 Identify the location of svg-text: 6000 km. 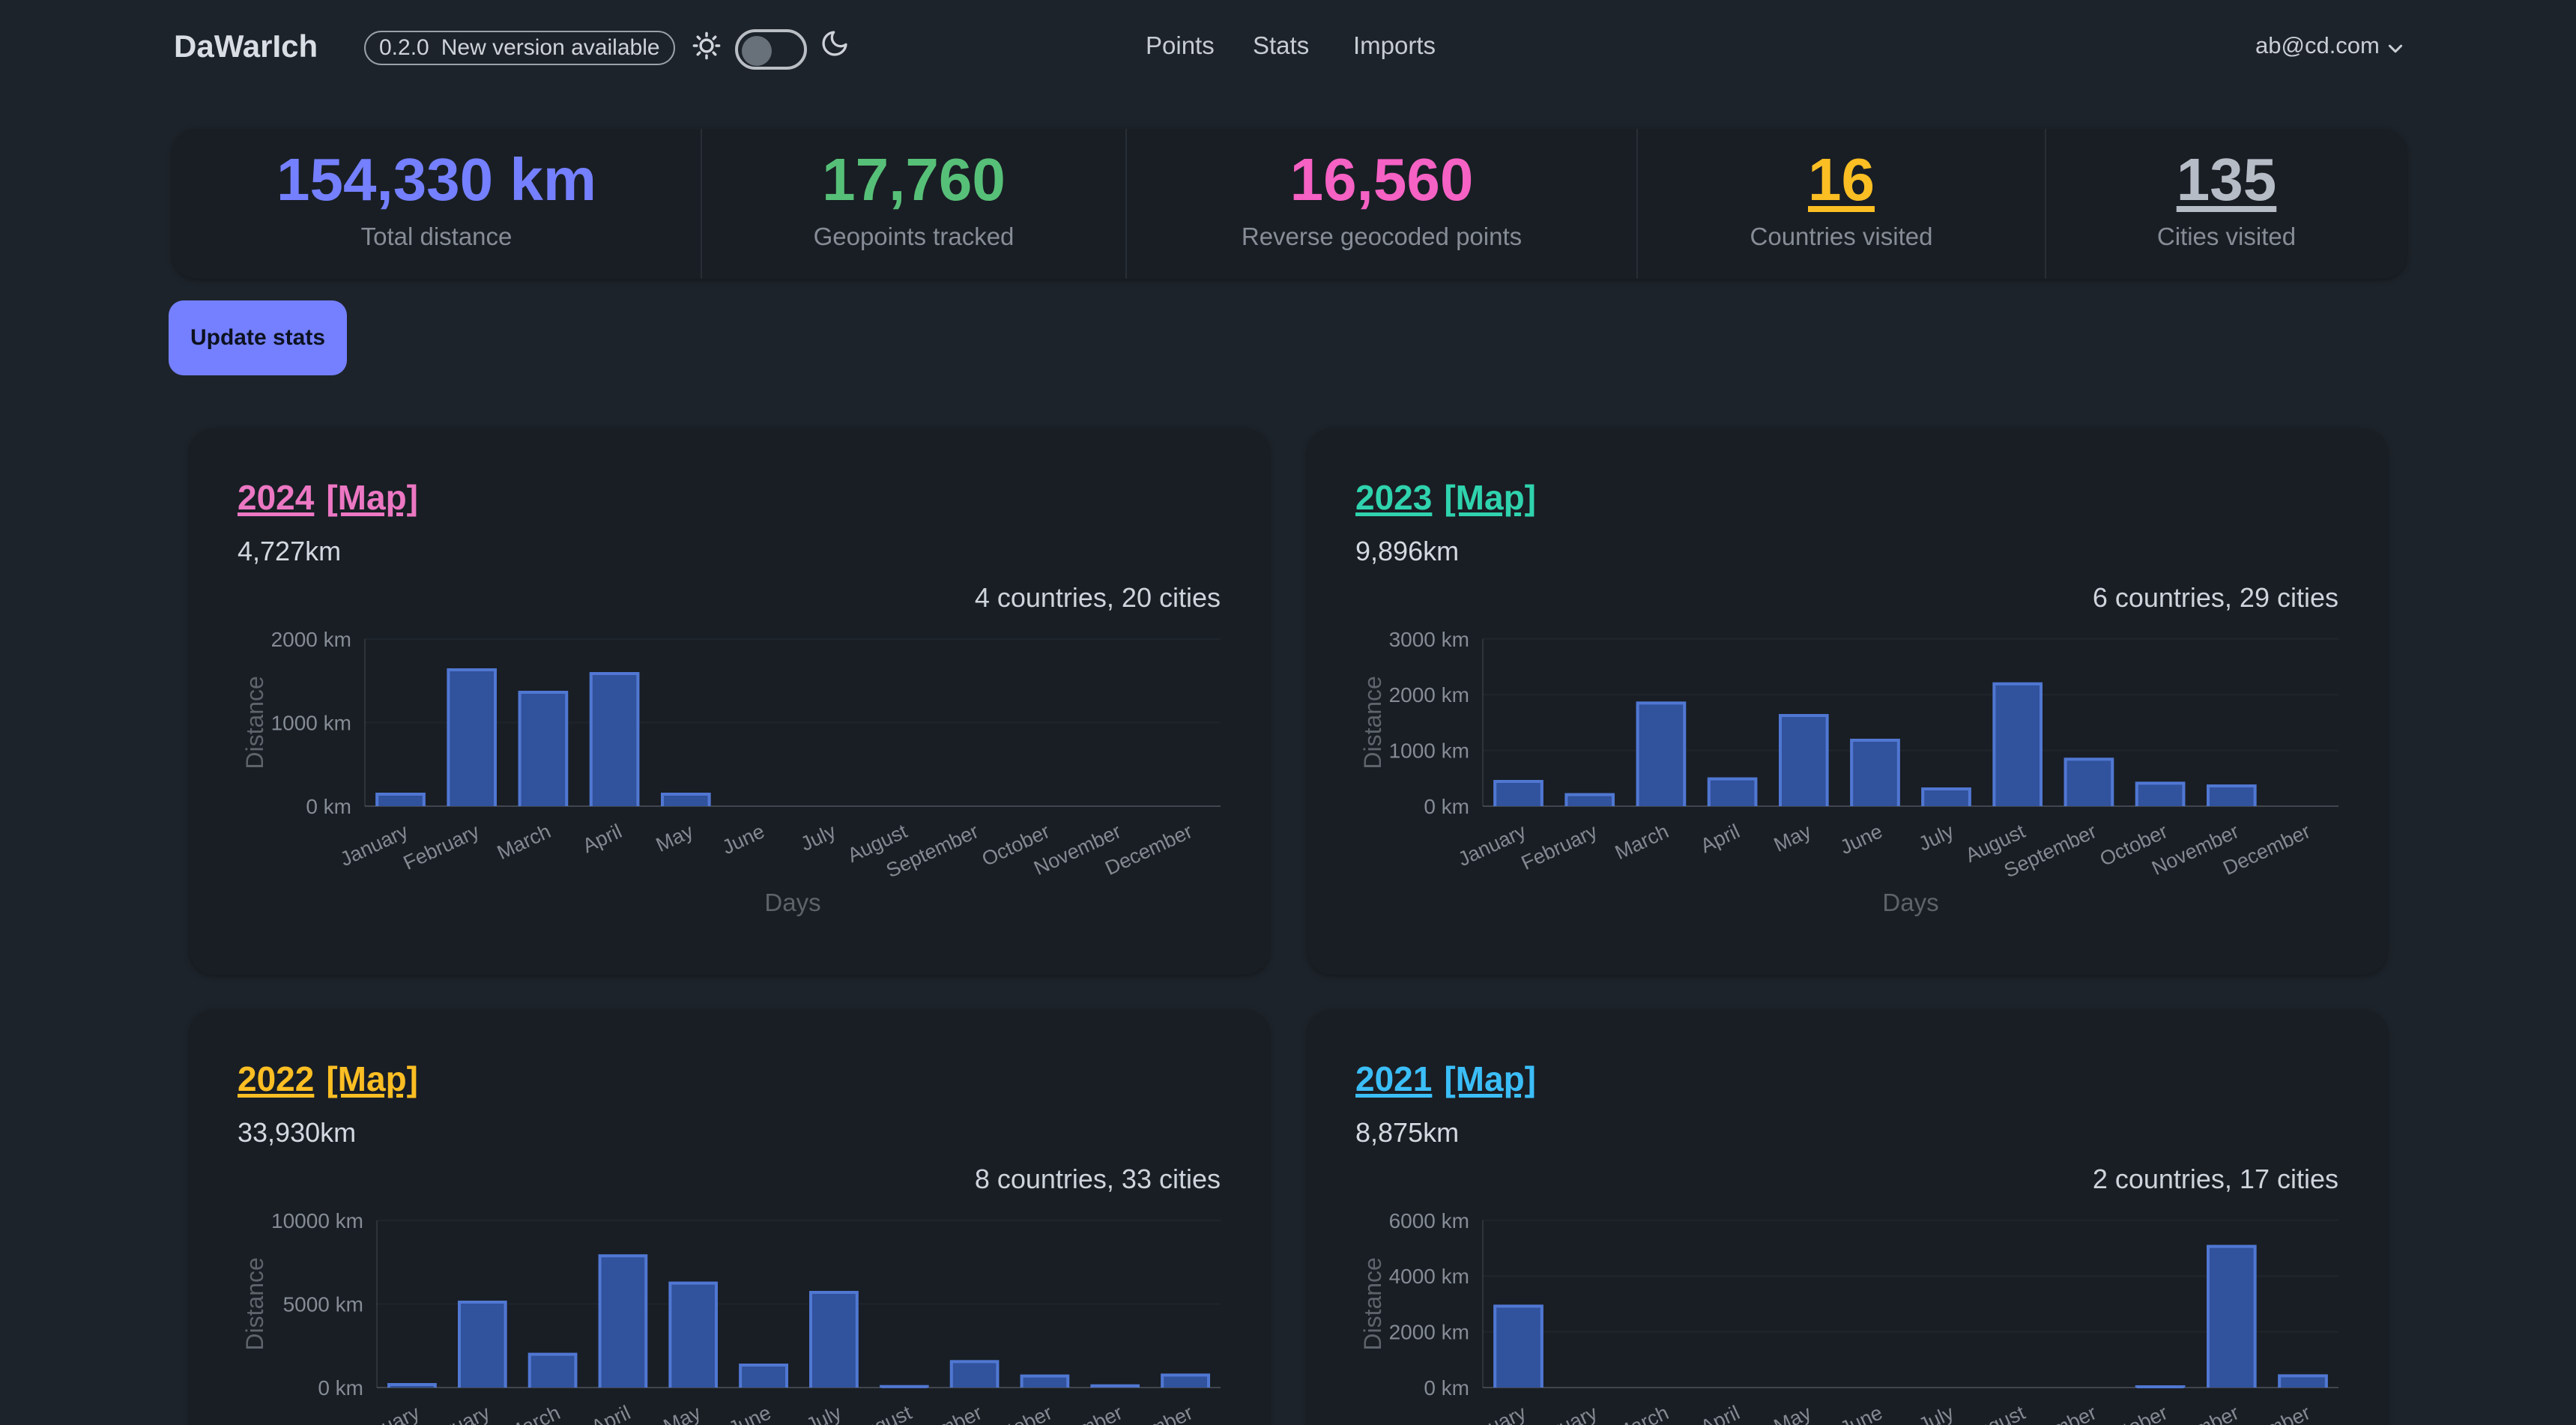
(1429, 1220).